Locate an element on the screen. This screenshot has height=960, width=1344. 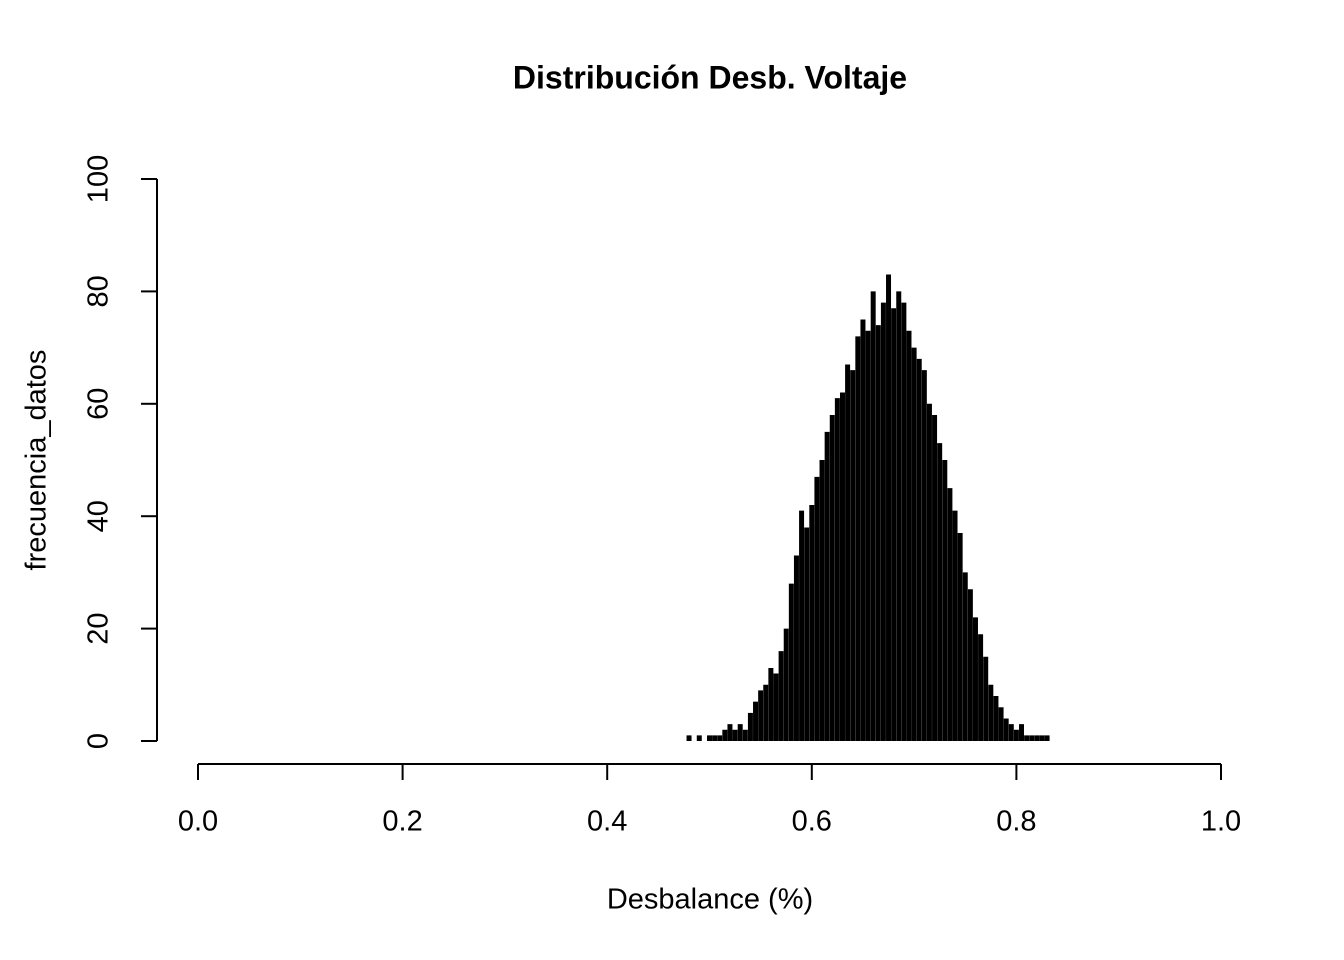
y-tick-label: 80 is located at coordinates (99, 291).